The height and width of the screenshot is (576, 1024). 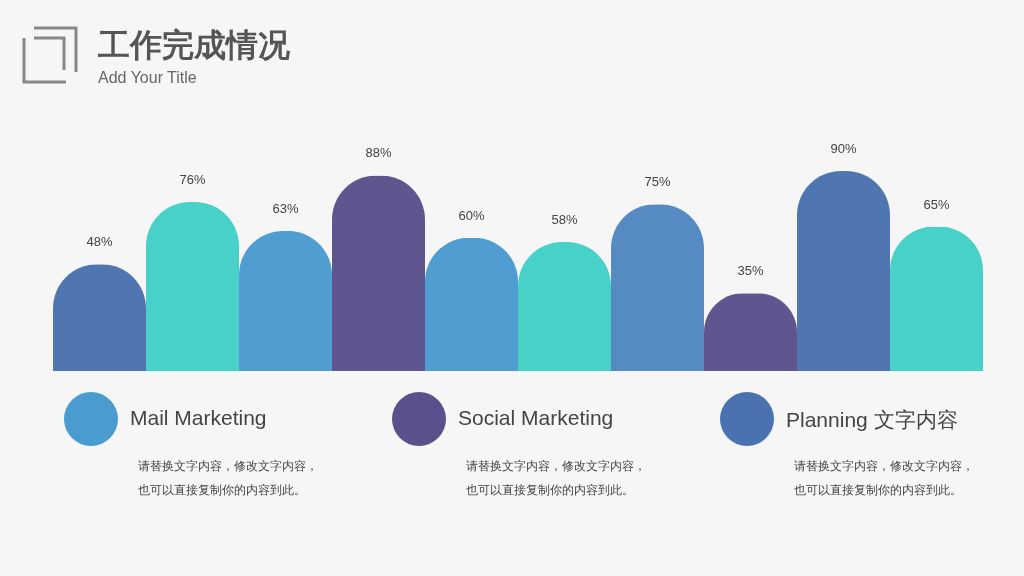 I want to click on data-label: 88%, so click(x=378, y=153).